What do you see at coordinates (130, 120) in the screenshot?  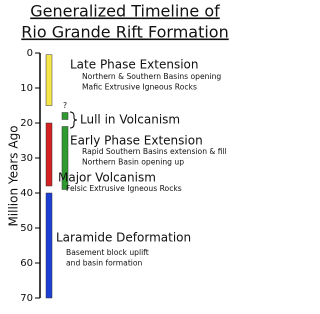 I see `event-name: Lull in Volcanism` at bounding box center [130, 120].